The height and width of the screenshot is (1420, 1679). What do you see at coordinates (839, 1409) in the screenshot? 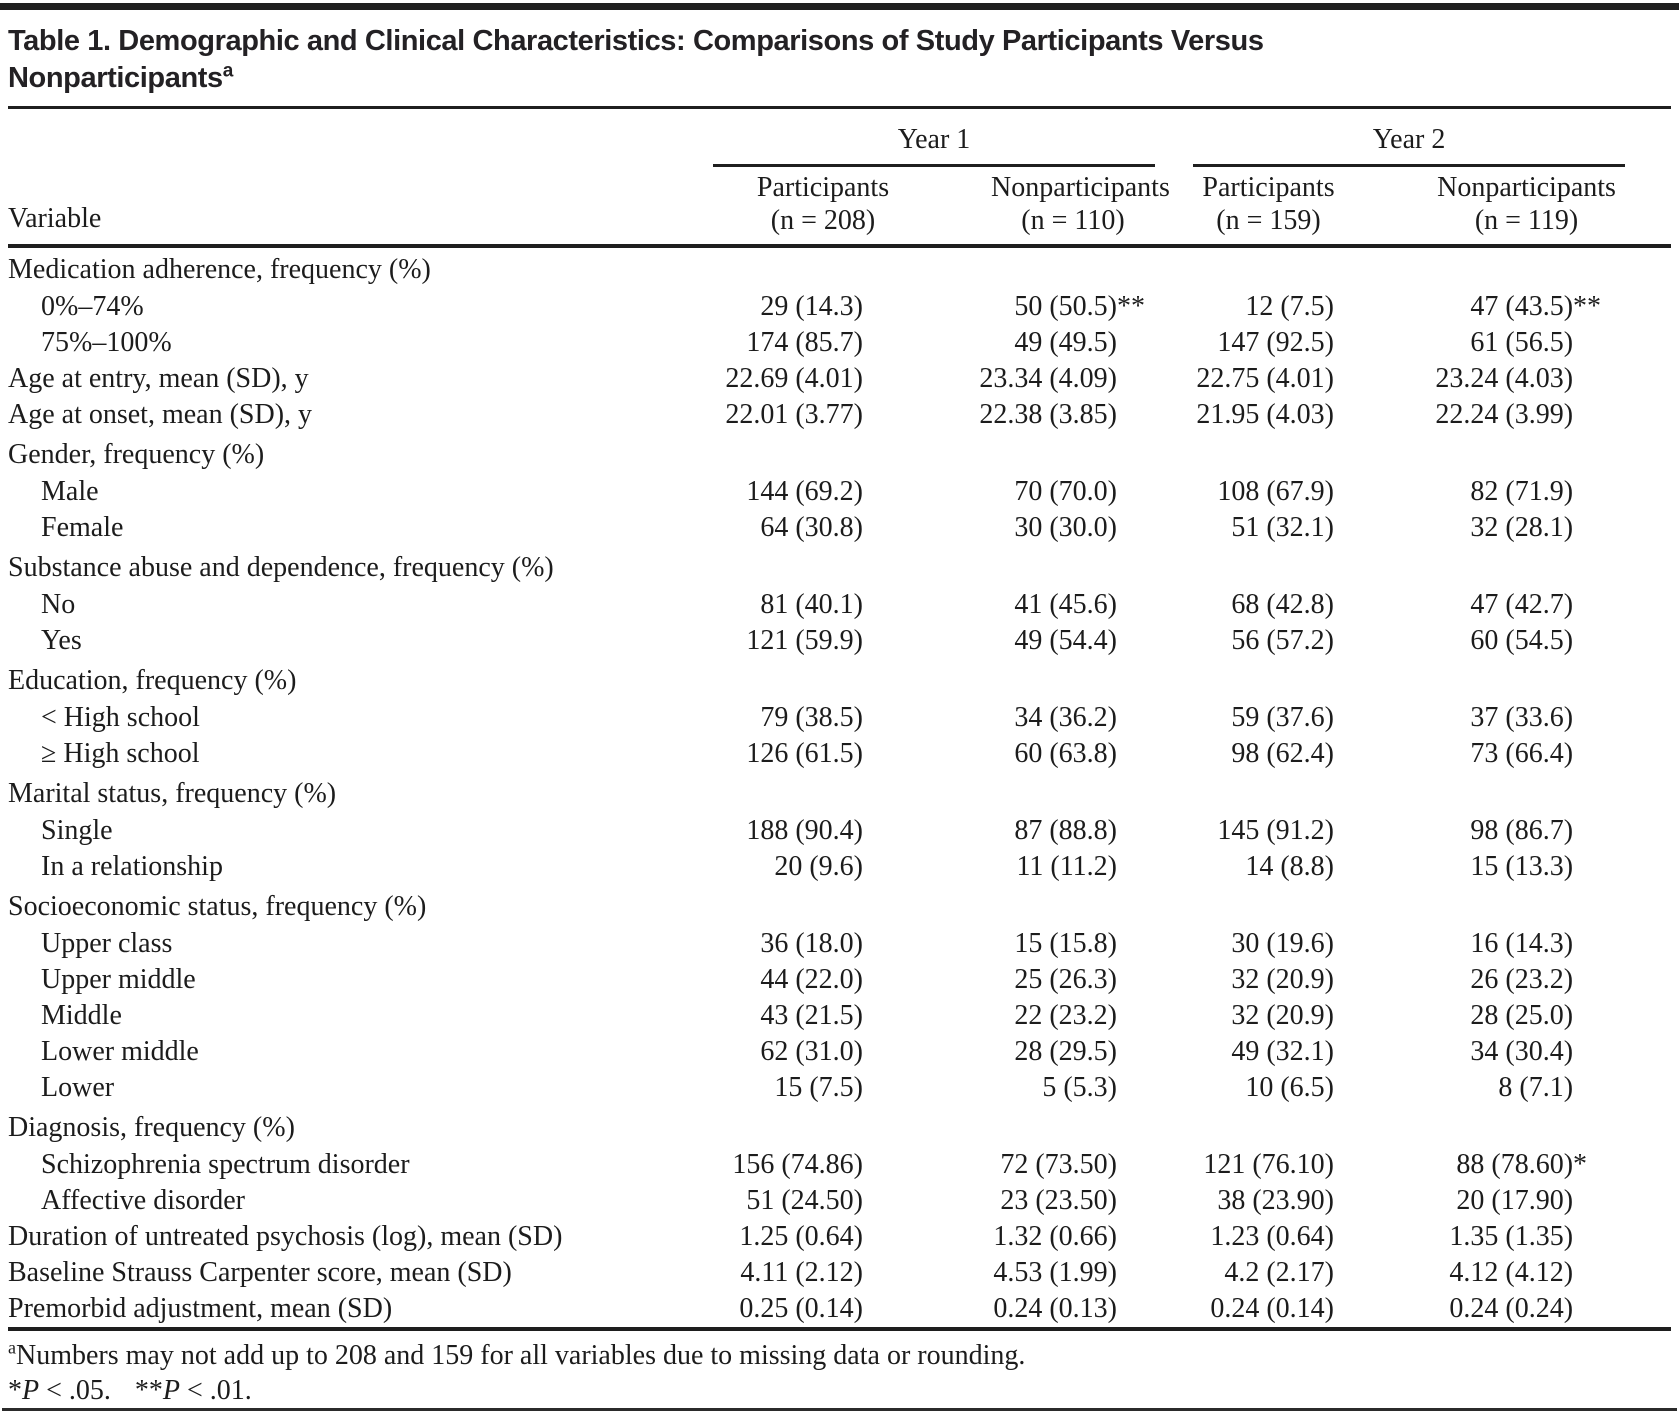
I see `bottom-rule` at bounding box center [839, 1409].